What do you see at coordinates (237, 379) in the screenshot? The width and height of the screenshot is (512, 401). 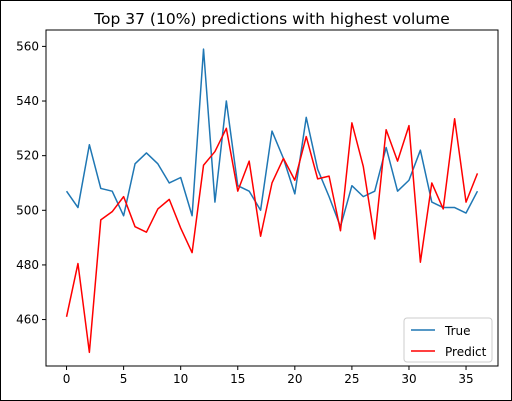 I see `x-tick-label: 15` at bounding box center [237, 379].